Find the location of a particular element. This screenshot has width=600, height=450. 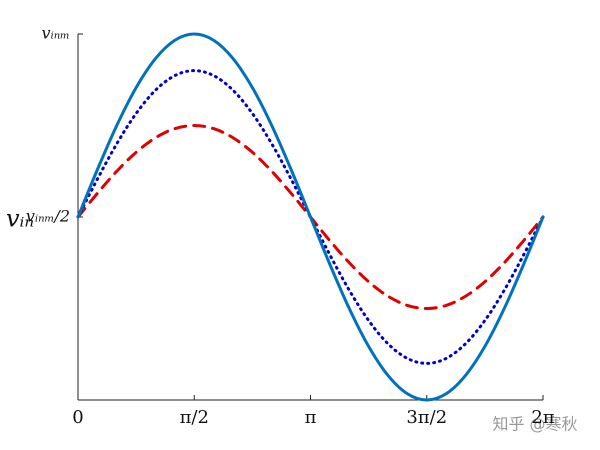

y-axis-label: vᵢₙ is located at coordinates (20, 219).